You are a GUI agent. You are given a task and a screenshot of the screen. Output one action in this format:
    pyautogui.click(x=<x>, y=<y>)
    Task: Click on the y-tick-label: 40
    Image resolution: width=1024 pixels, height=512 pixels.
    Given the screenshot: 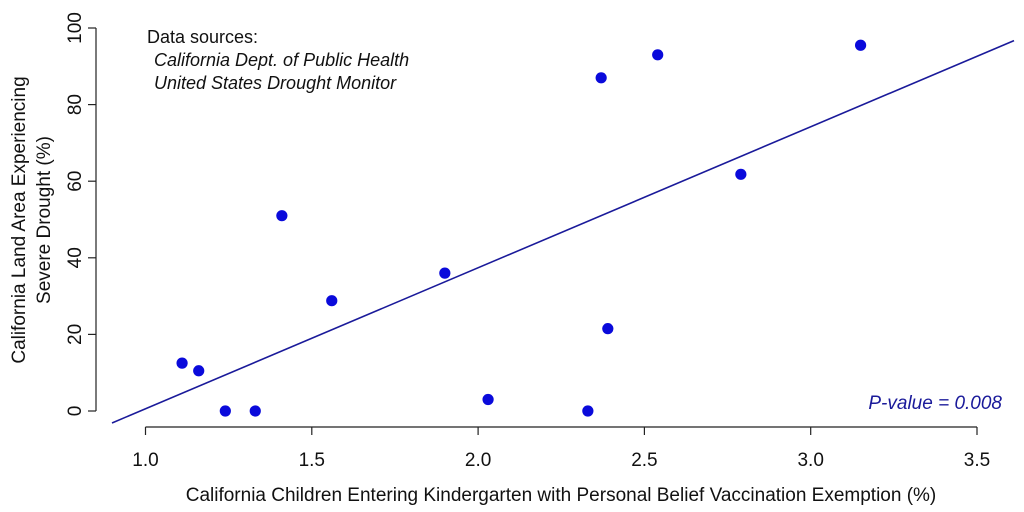 What is the action you would take?
    pyautogui.click(x=75, y=257)
    